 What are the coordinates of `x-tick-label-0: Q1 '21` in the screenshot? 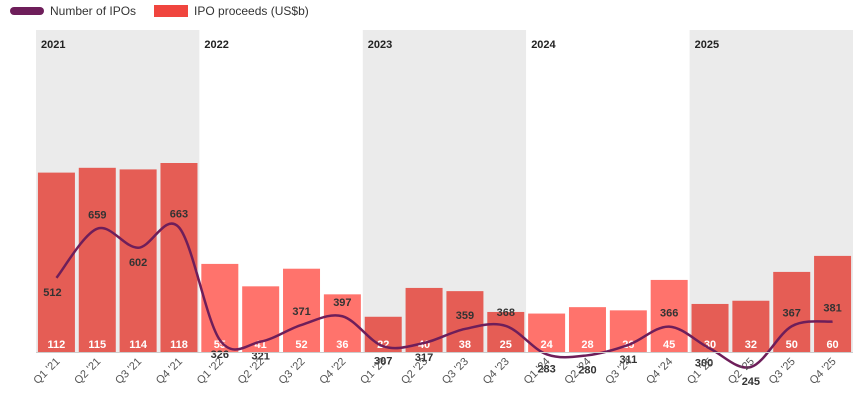 It's located at (46, 371).